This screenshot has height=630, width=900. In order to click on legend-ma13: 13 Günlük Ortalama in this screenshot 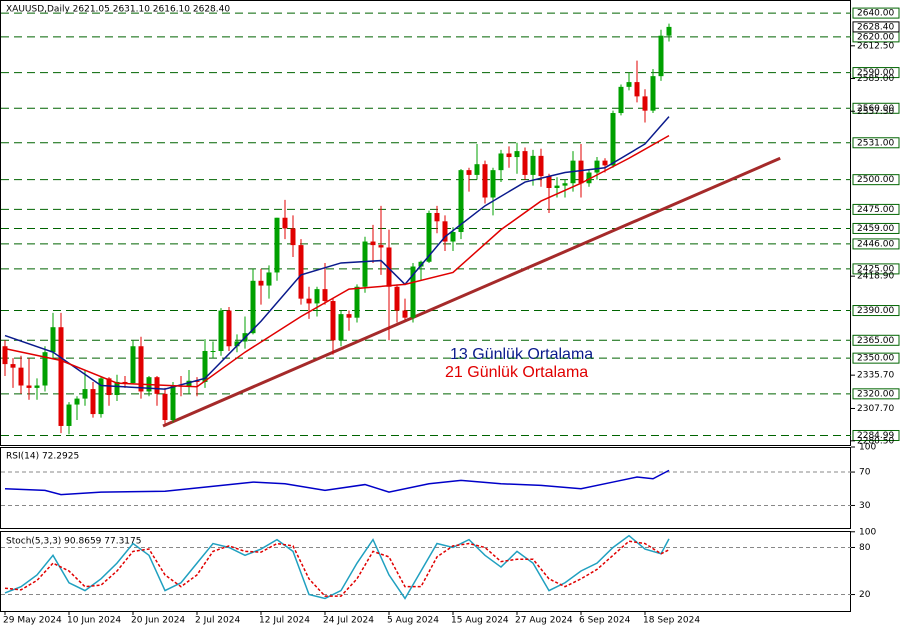, I will do `click(521, 354)`.